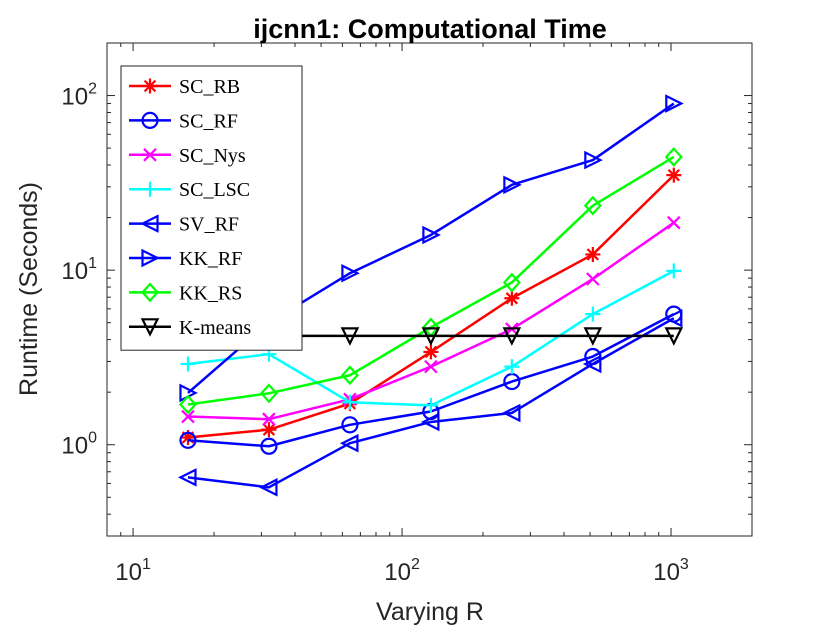 The image size is (830, 641). Describe the element at coordinates (430, 612) in the screenshot. I see `x-axis-label: Varying R` at that location.